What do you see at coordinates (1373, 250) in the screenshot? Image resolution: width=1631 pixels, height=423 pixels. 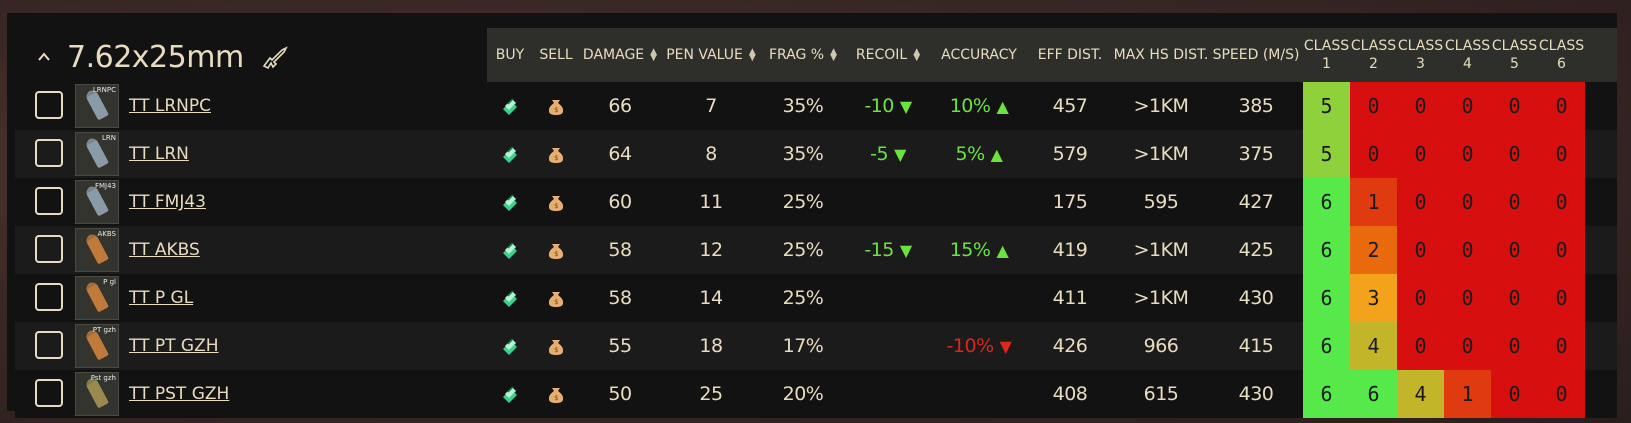 I see `armor-class-2-cell: 2` at bounding box center [1373, 250].